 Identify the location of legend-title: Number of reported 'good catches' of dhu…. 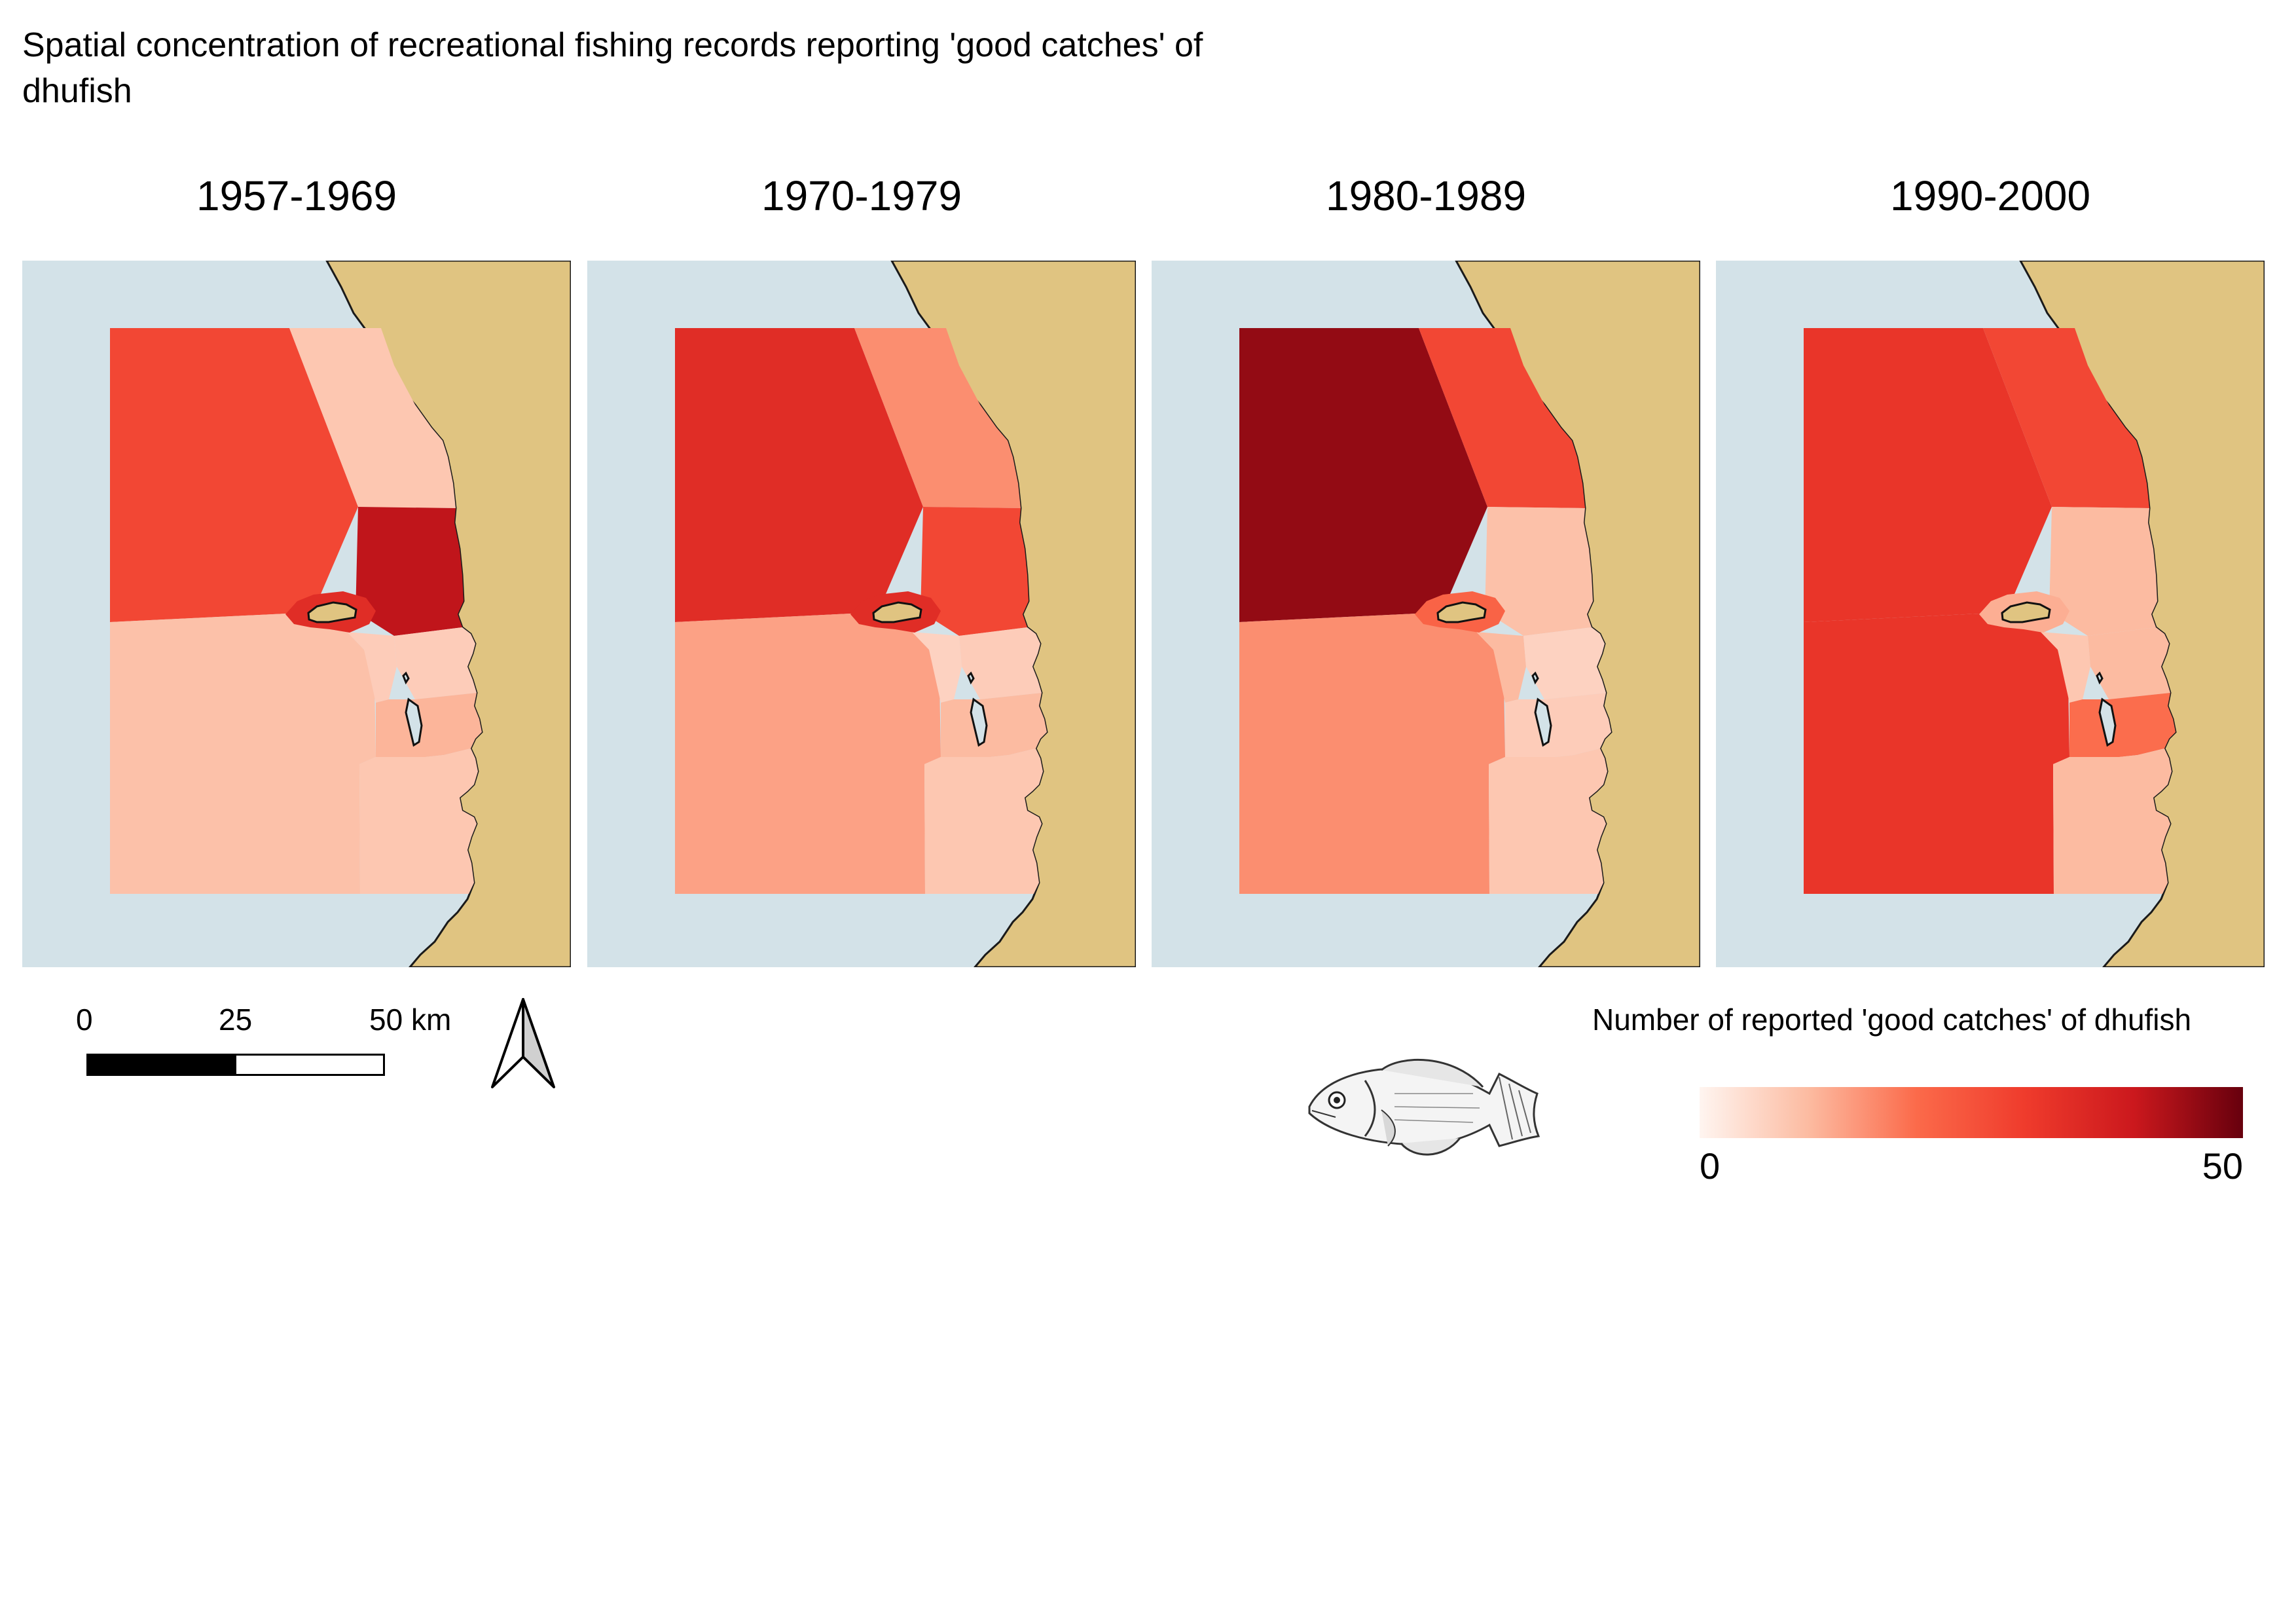
(1892, 1020).